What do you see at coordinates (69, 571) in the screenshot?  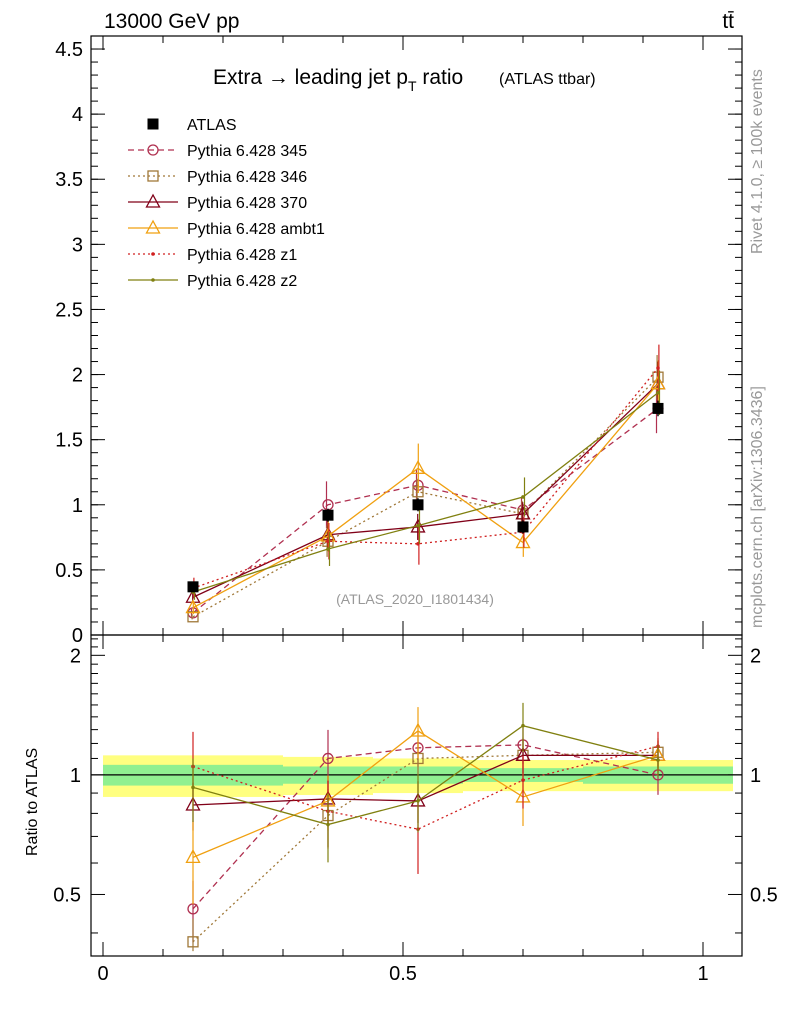 I see `y-tick-label: 0.5` at bounding box center [69, 571].